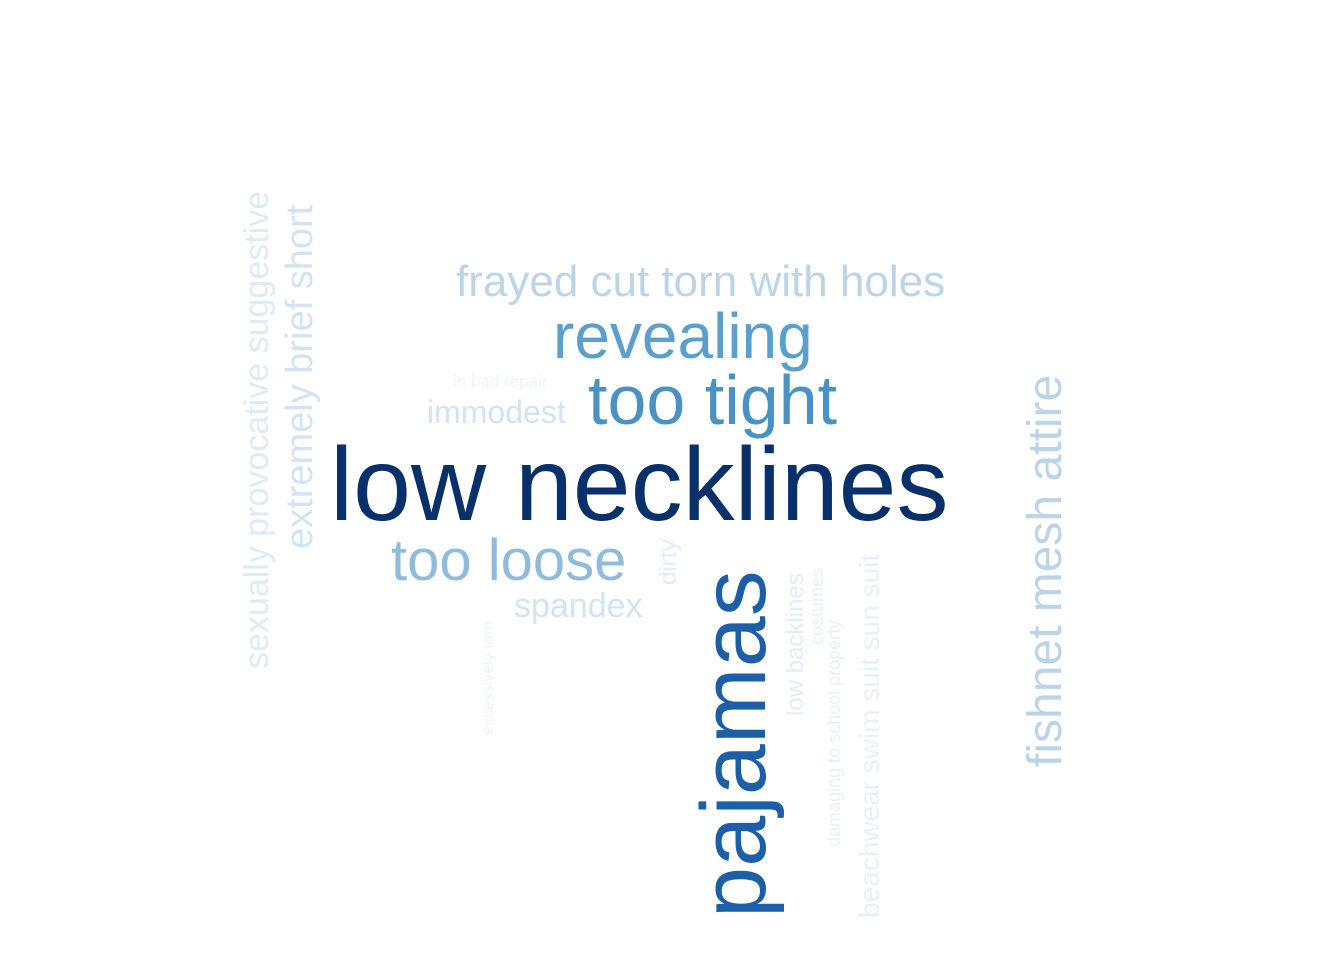 Image resolution: width=1344 pixels, height=960 pixels. I want to click on word-low-backlines: low backlines, so click(795, 644).